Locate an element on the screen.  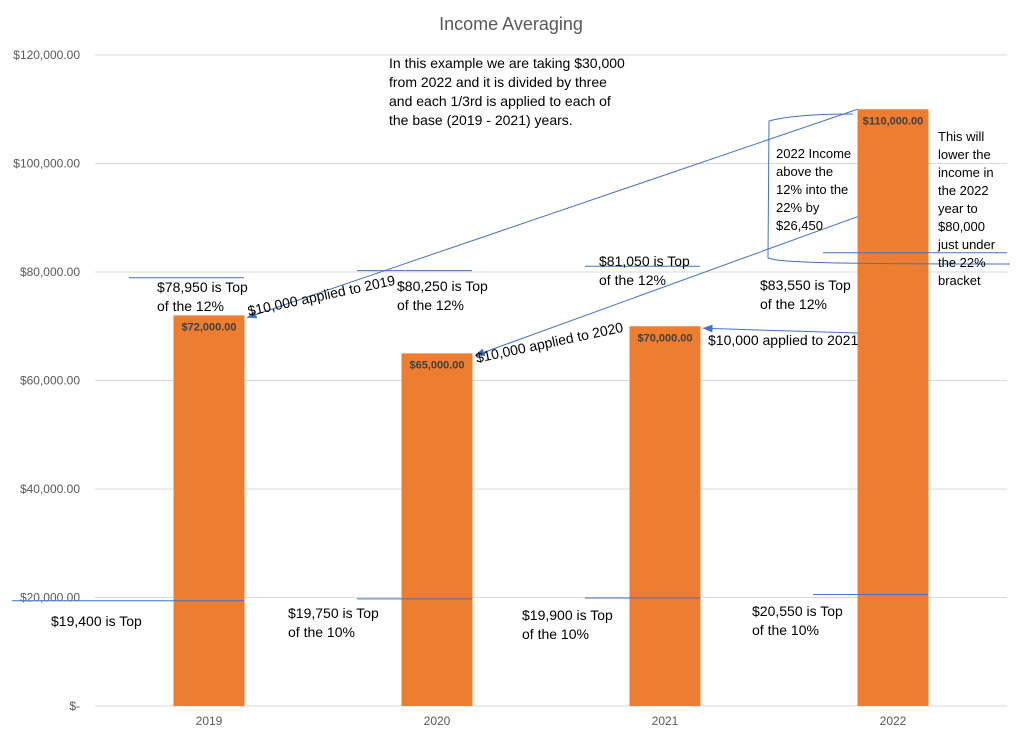
y-tick-label: $40,000.00 is located at coordinates (50, 489).